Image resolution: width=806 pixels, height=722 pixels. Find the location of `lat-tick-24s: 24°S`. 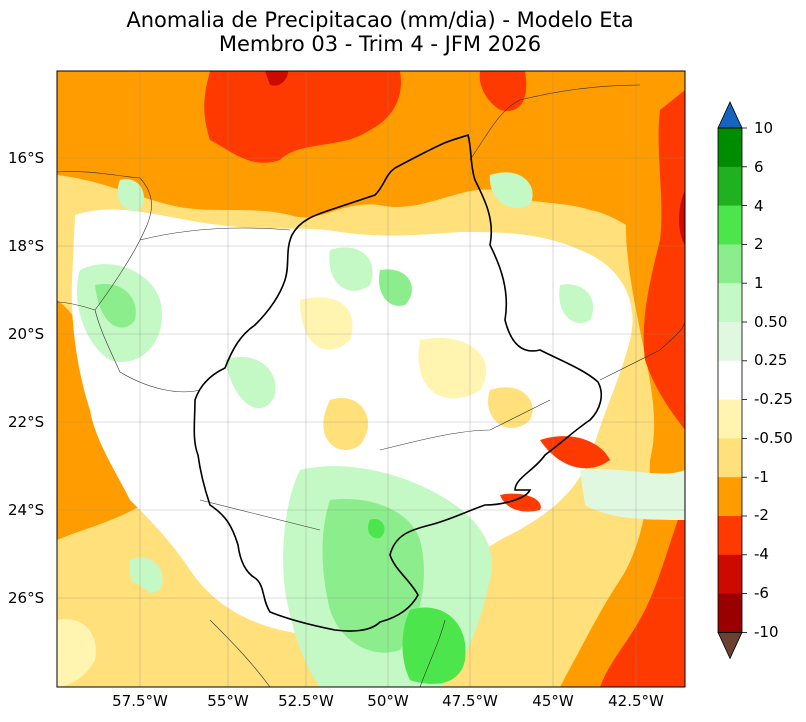

lat-tick-24s: 24°S is located at coordinates (26, 510).